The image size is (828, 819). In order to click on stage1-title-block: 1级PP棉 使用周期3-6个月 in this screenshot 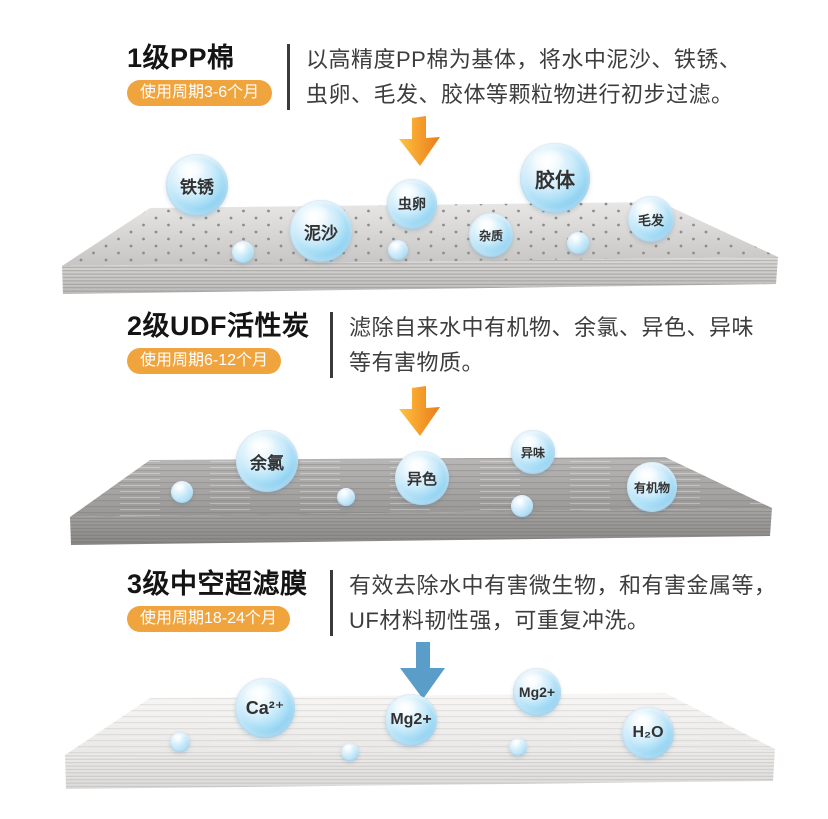, I will do `click(207, 77)`.